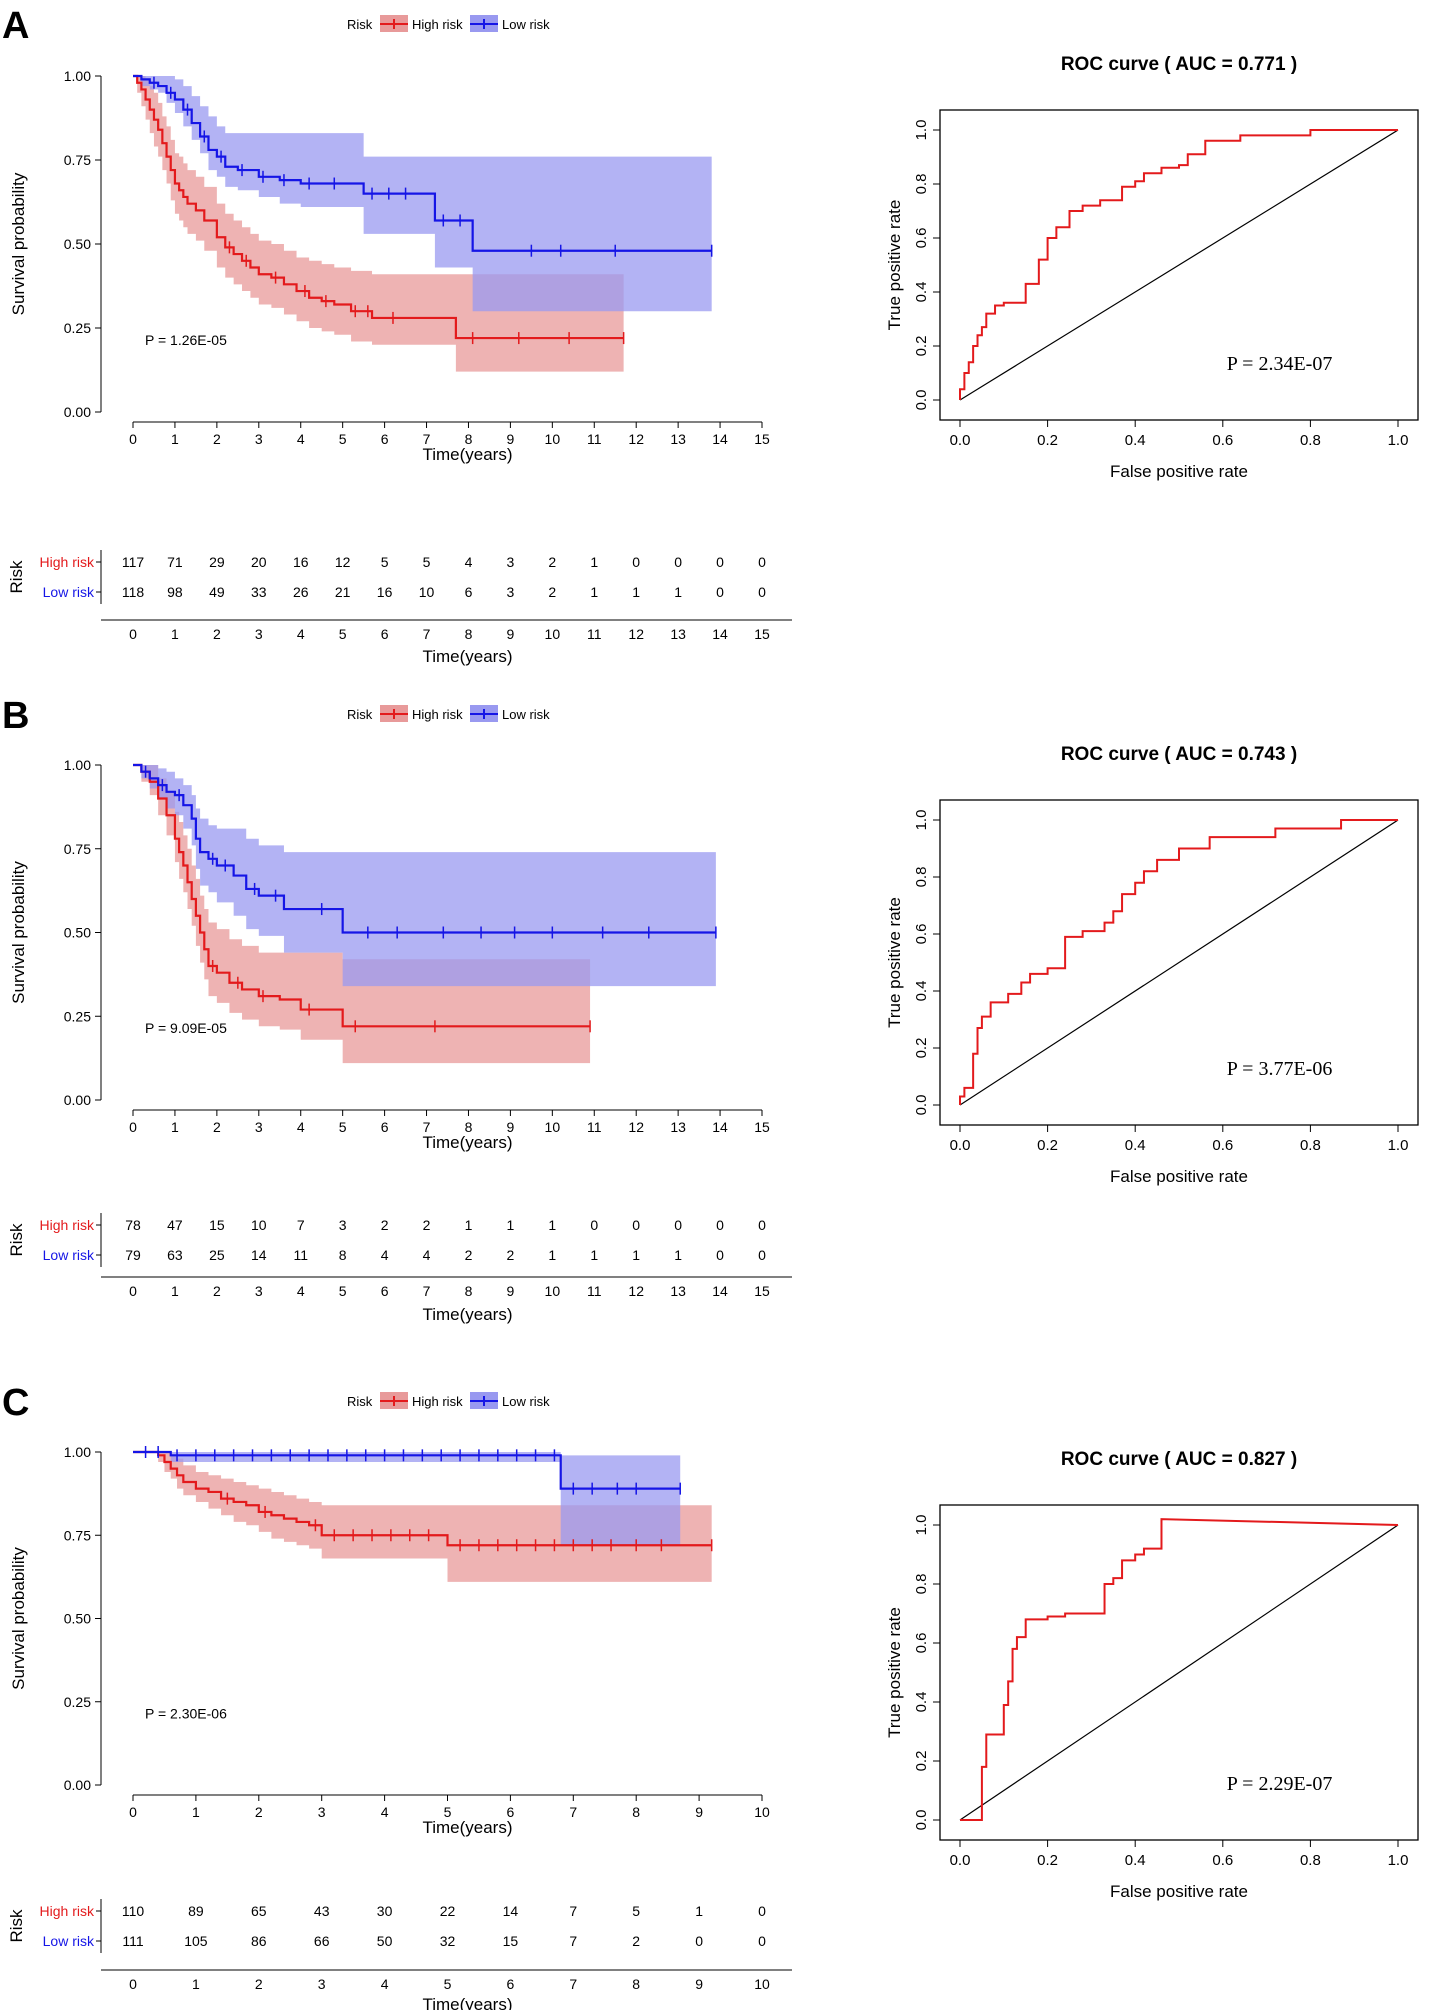 The image size is (1450, 2010). Describe the element at coordinates (573, 1812) in the screenshot. I see `km-x-tick-label: 7` at that location.